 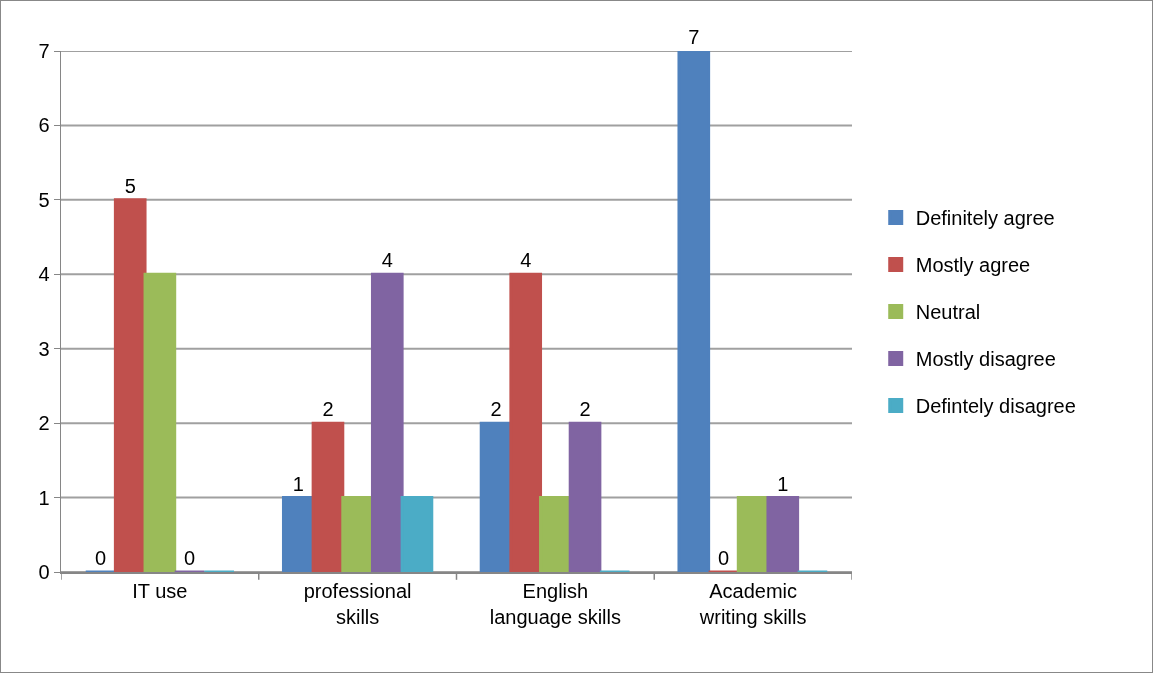 I want to click on legend-label: Mostly agree, so click(x=973, y=265).